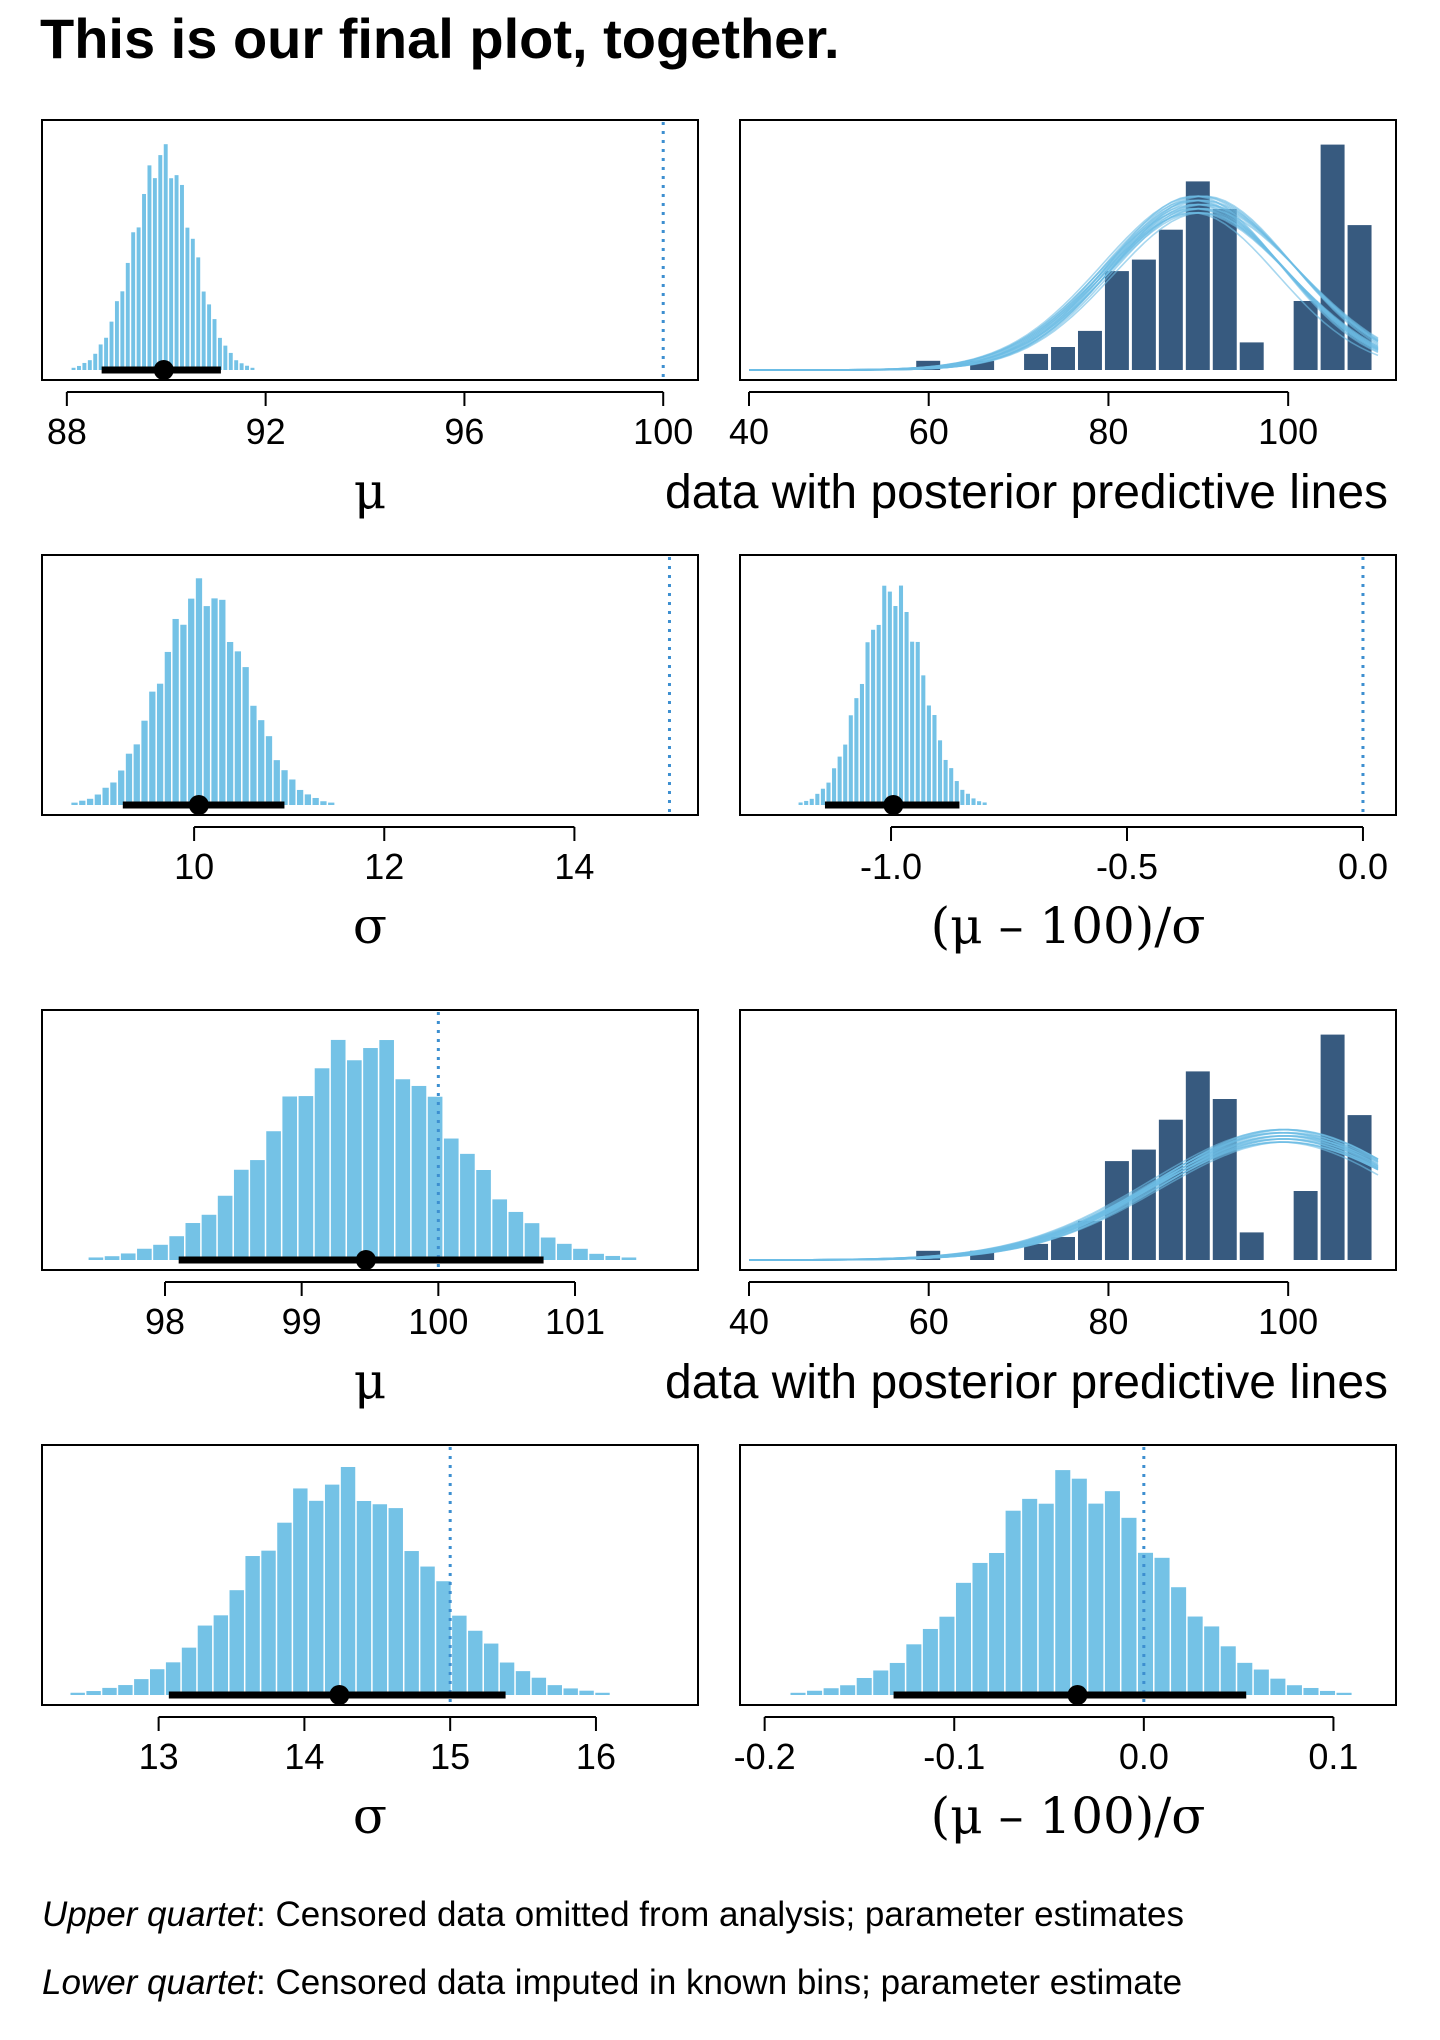  What do you see at coordinates (596, 1756) in the screenshot?
I see `x-tick-label: 16` at bounding box center [596, 1756].